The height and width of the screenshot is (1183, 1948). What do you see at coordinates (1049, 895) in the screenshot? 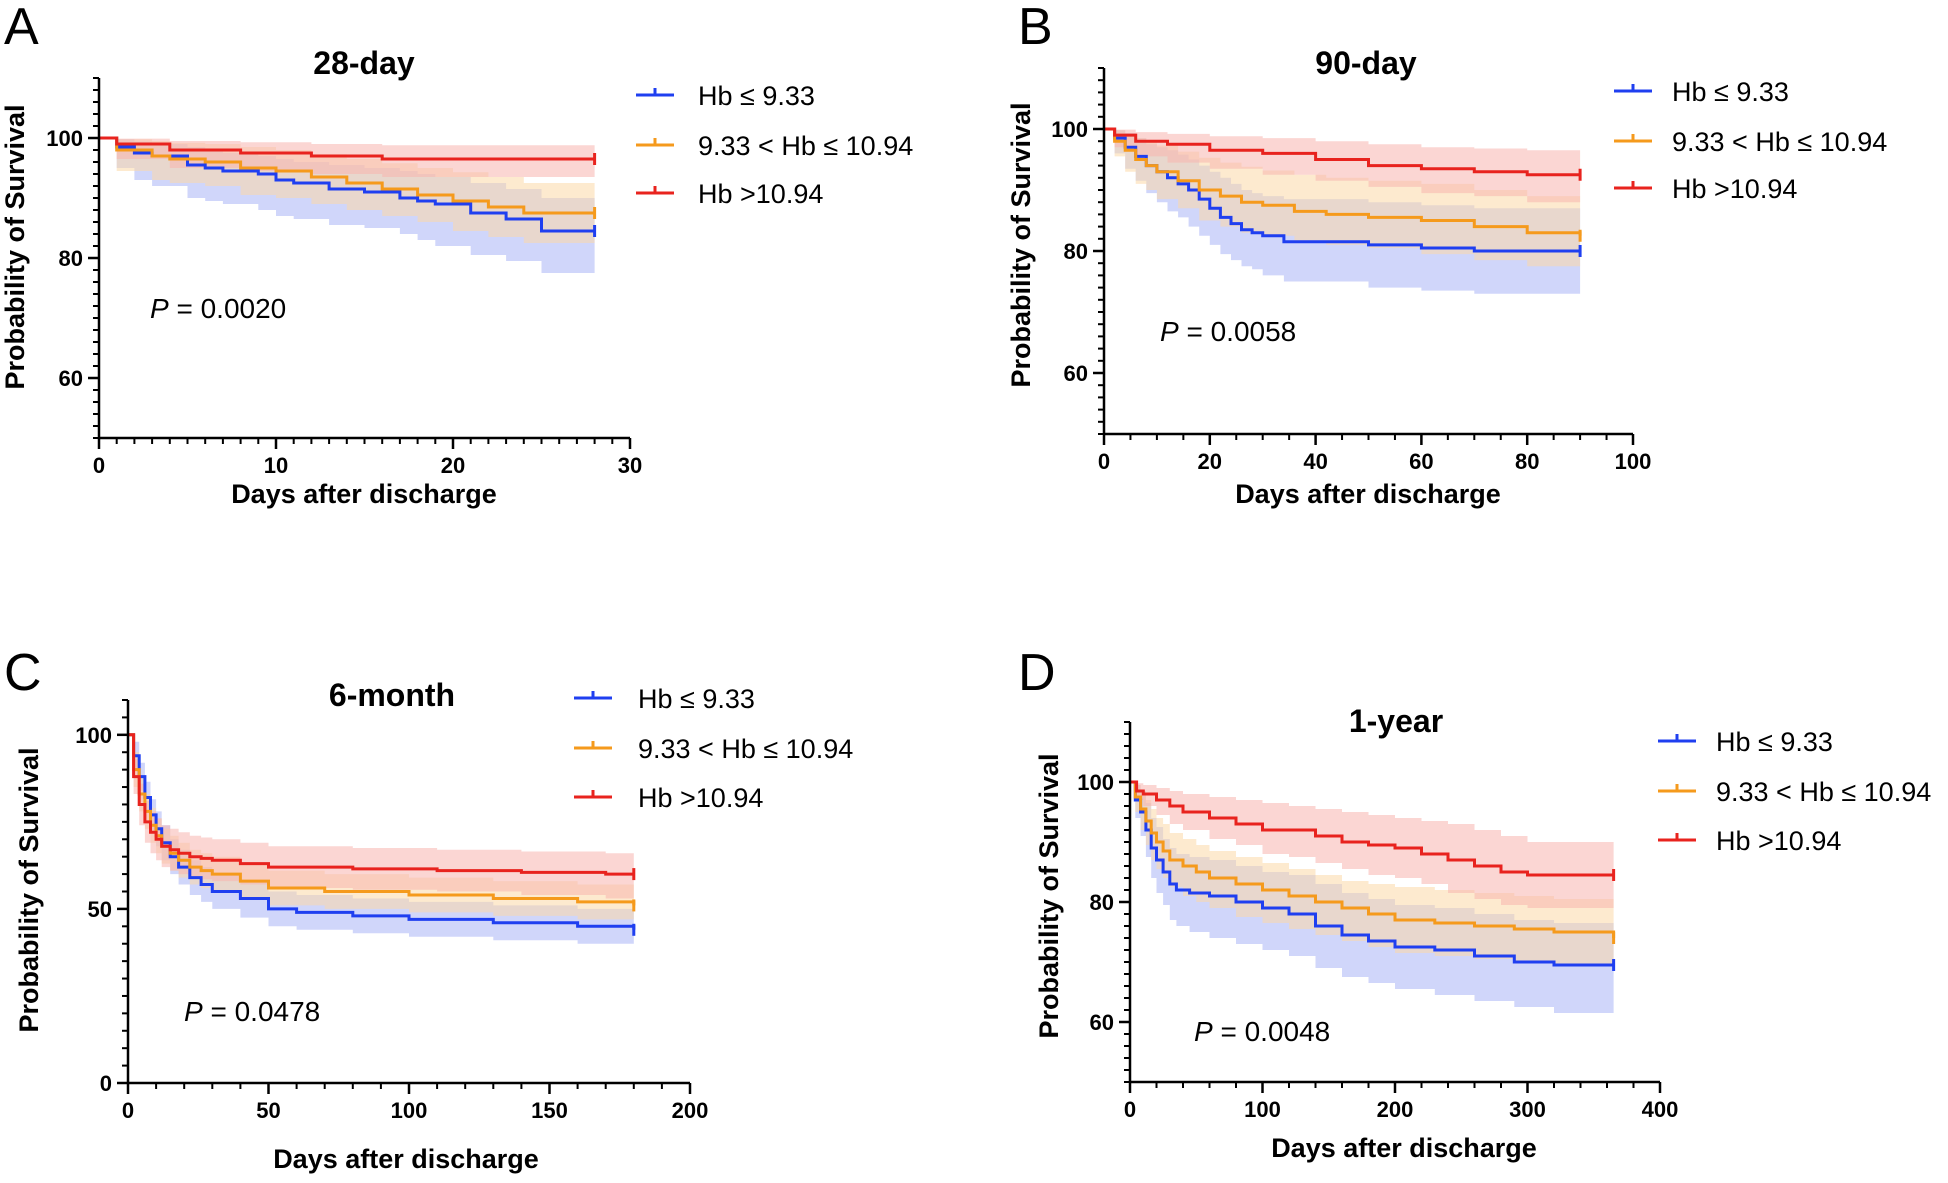
I see `y-axis-label-d: Probability of Survival` at bounding box center [1049, 895].